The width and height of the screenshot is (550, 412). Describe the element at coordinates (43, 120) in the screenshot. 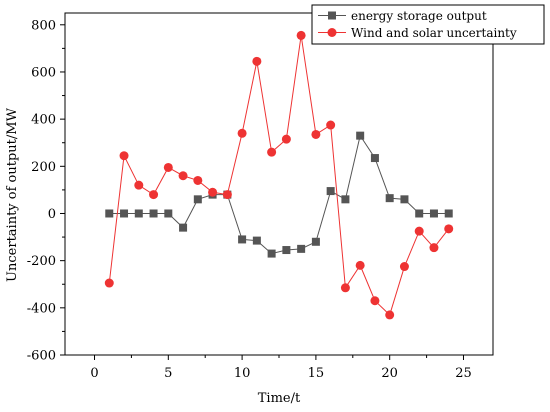

I see `y-tick-label: 400` at that location.